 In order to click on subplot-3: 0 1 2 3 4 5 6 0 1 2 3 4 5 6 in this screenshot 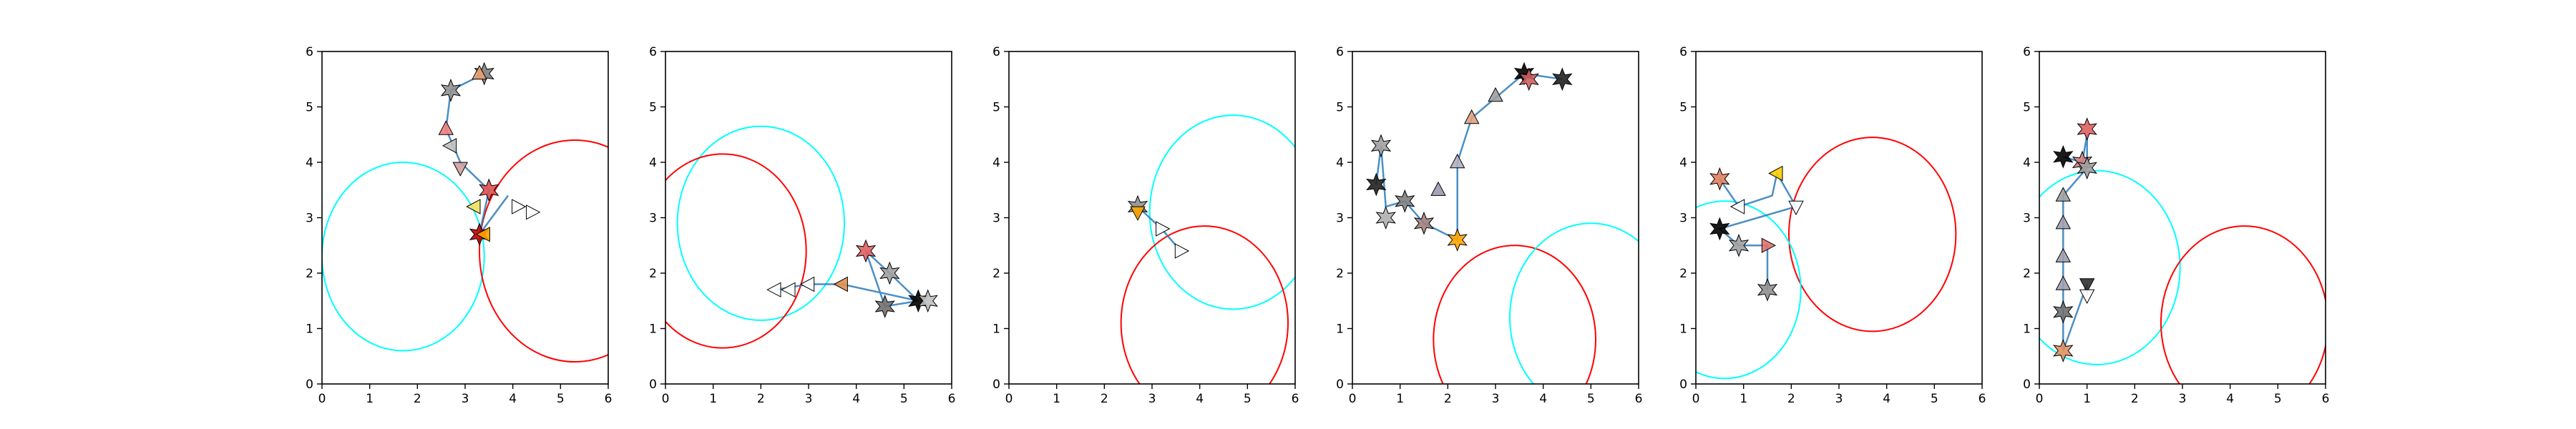, I will do `click(1145, 225)`.